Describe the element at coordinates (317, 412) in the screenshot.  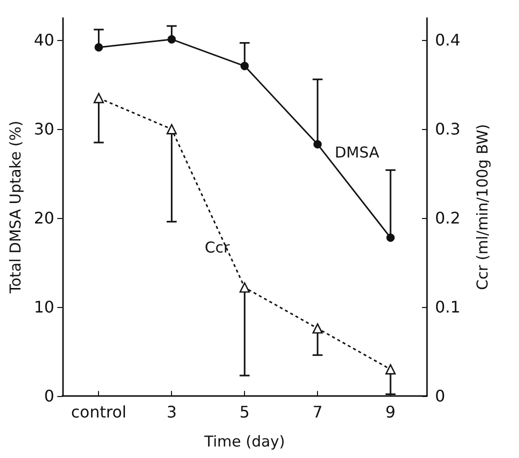
I see `x-tick-label: 7` at that location.